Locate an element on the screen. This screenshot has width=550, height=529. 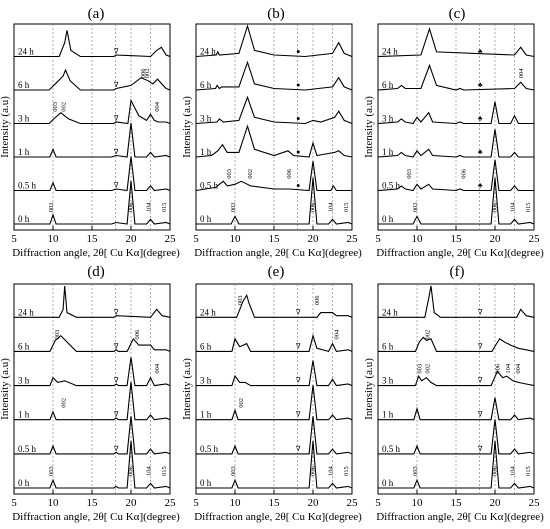
panel-label-b: (b) is located at coordinates (276, 14).